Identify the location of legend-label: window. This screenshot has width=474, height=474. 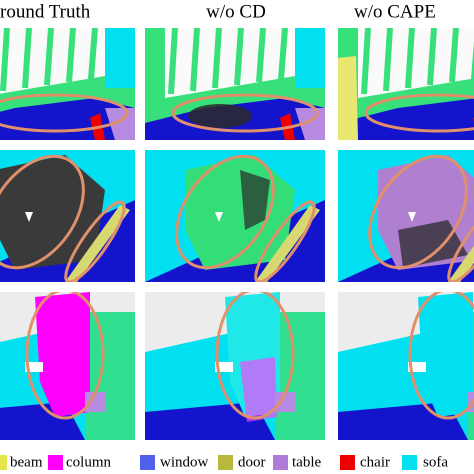
(184, 462).